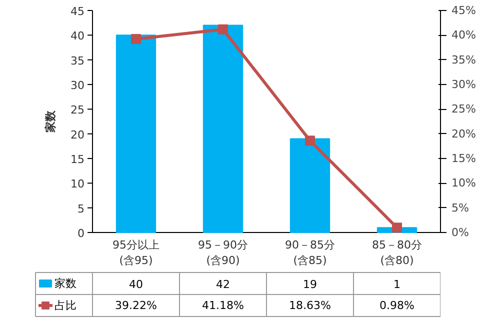  Describe the element at coordinates (77, 11) in the screenshot. I see `y-tick-label: 45` at that location.